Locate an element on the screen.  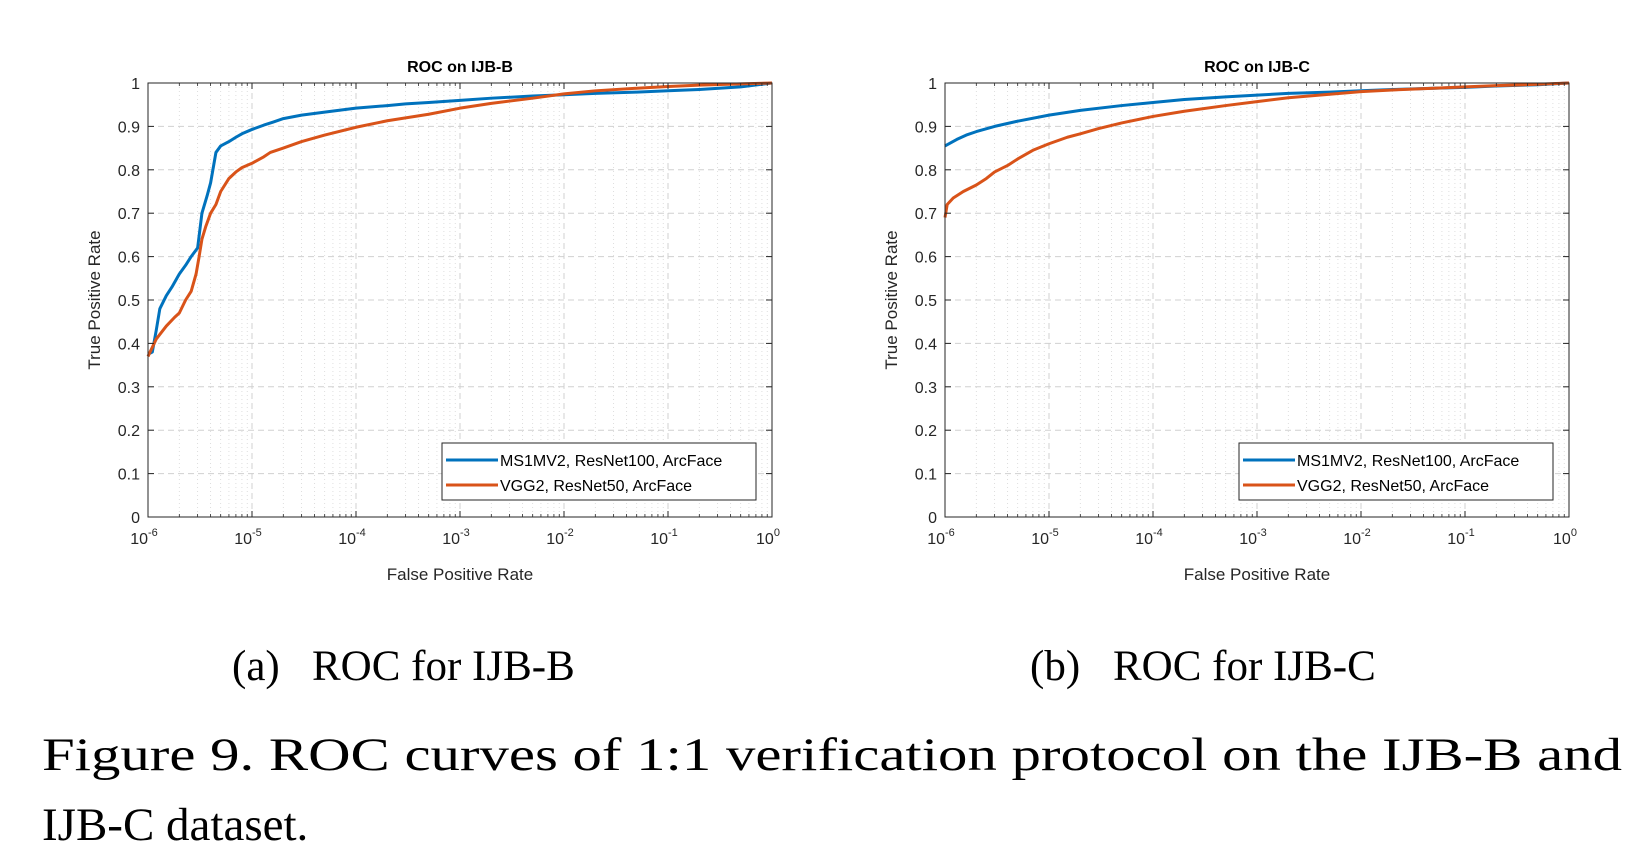
subcaption-b-text: ROC for IJB-C is located at coordinates (1244, 666).